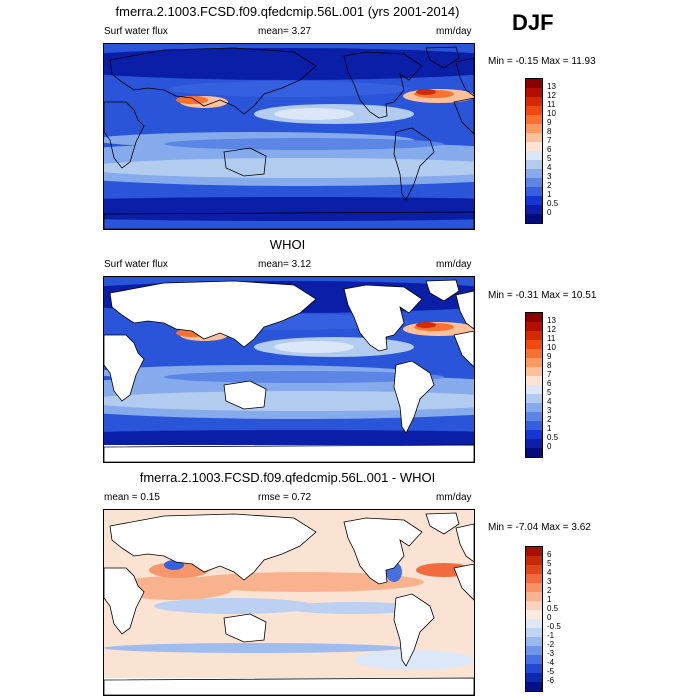  What do you see at coordinates (551, 671) in the screenshot?
I see `colorbar-tick-label: -5` at bounding box center [551, 671].